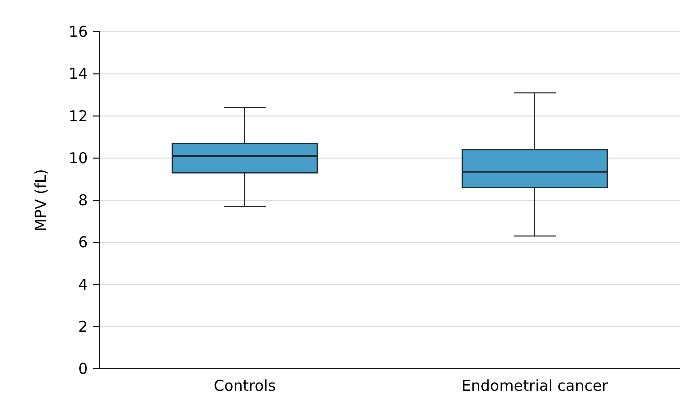 The width and height of the screenshot is (696, 406). Describe the element at coordinates (41, 200) in the screenshot. I see `y-axis-title: MPV (fL)` at that location.